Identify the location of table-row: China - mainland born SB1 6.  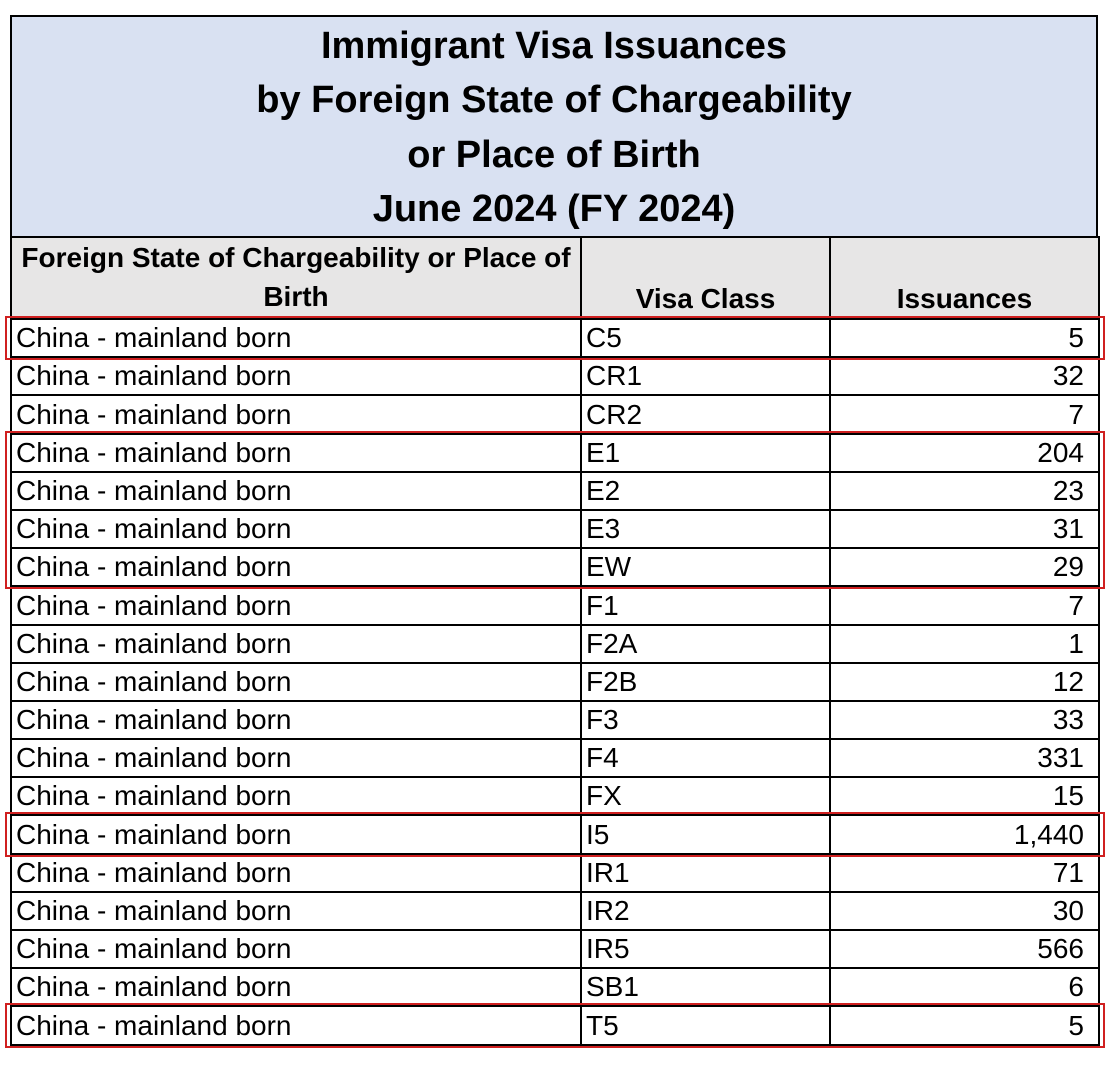
(555, 987).